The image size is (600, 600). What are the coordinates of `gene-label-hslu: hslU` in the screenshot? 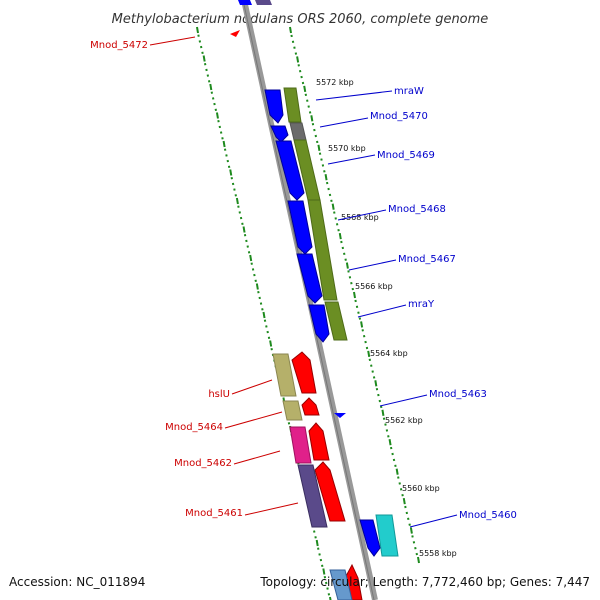 It's located at (219, 394).